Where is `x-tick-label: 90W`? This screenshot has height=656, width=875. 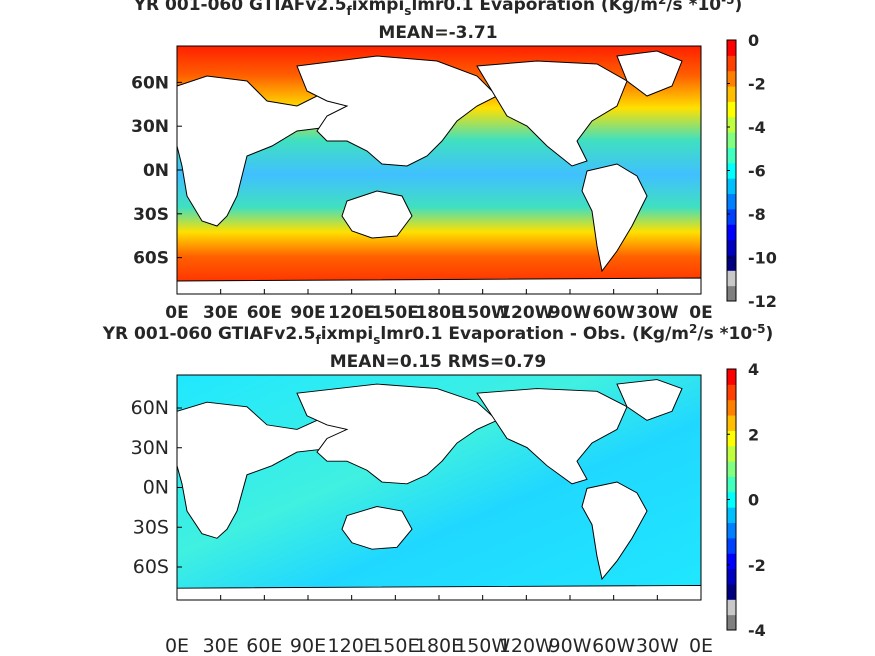 x-tick-label: 90W is located at coordinates (570, 645).